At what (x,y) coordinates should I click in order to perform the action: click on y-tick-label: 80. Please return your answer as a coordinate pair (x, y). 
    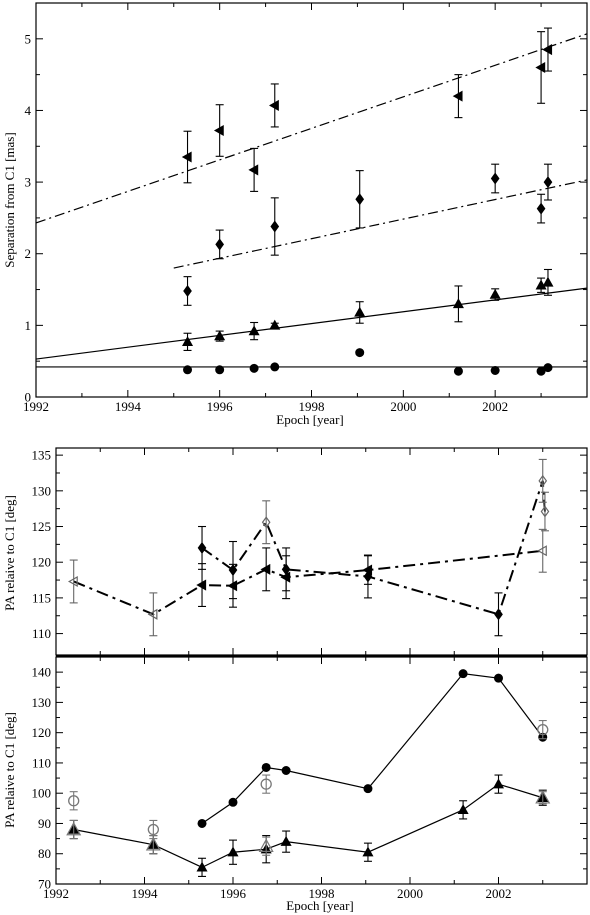
    Looking at the image, I should click on (44, 853).